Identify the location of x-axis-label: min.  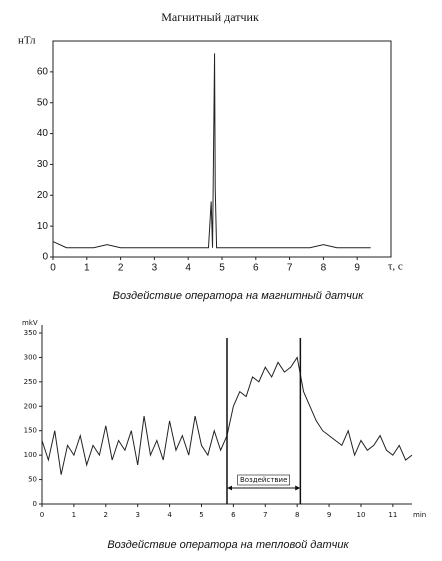
(419, 515).